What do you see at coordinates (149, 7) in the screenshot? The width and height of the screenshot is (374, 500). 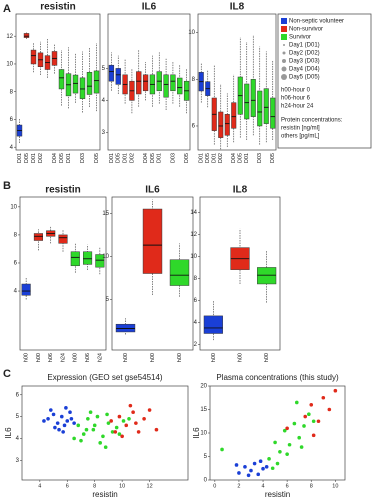 I see `chart-title: IL6` at bounding box center [149, 7].